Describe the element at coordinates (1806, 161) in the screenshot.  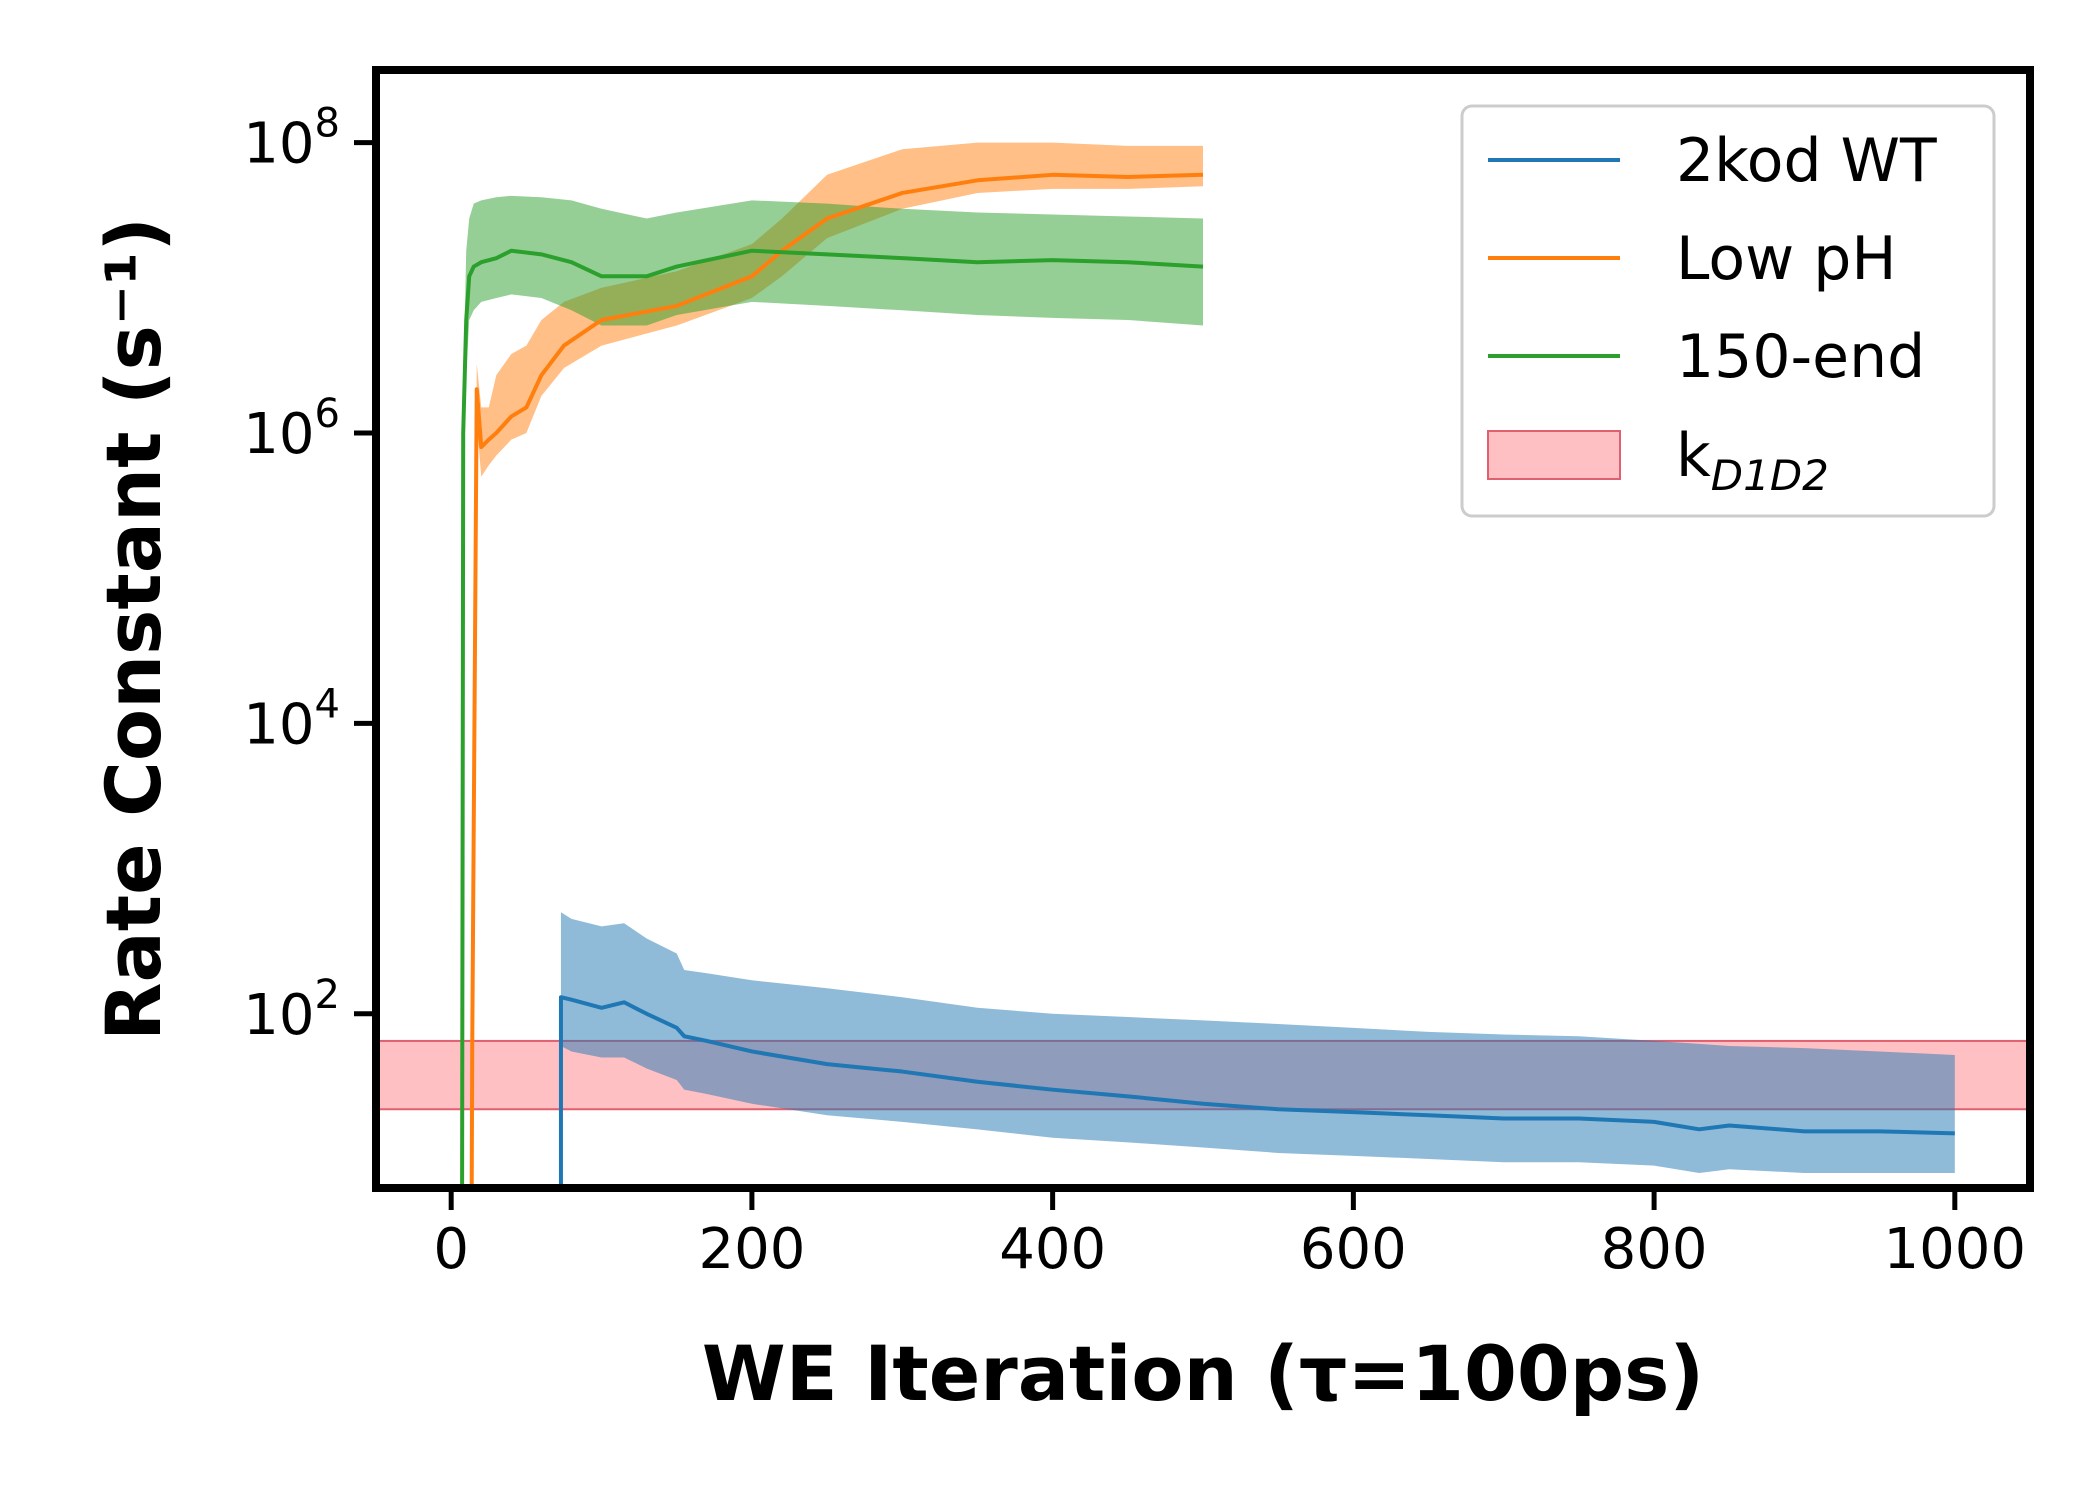
I see `legend-label: 2kod WT` at that location.